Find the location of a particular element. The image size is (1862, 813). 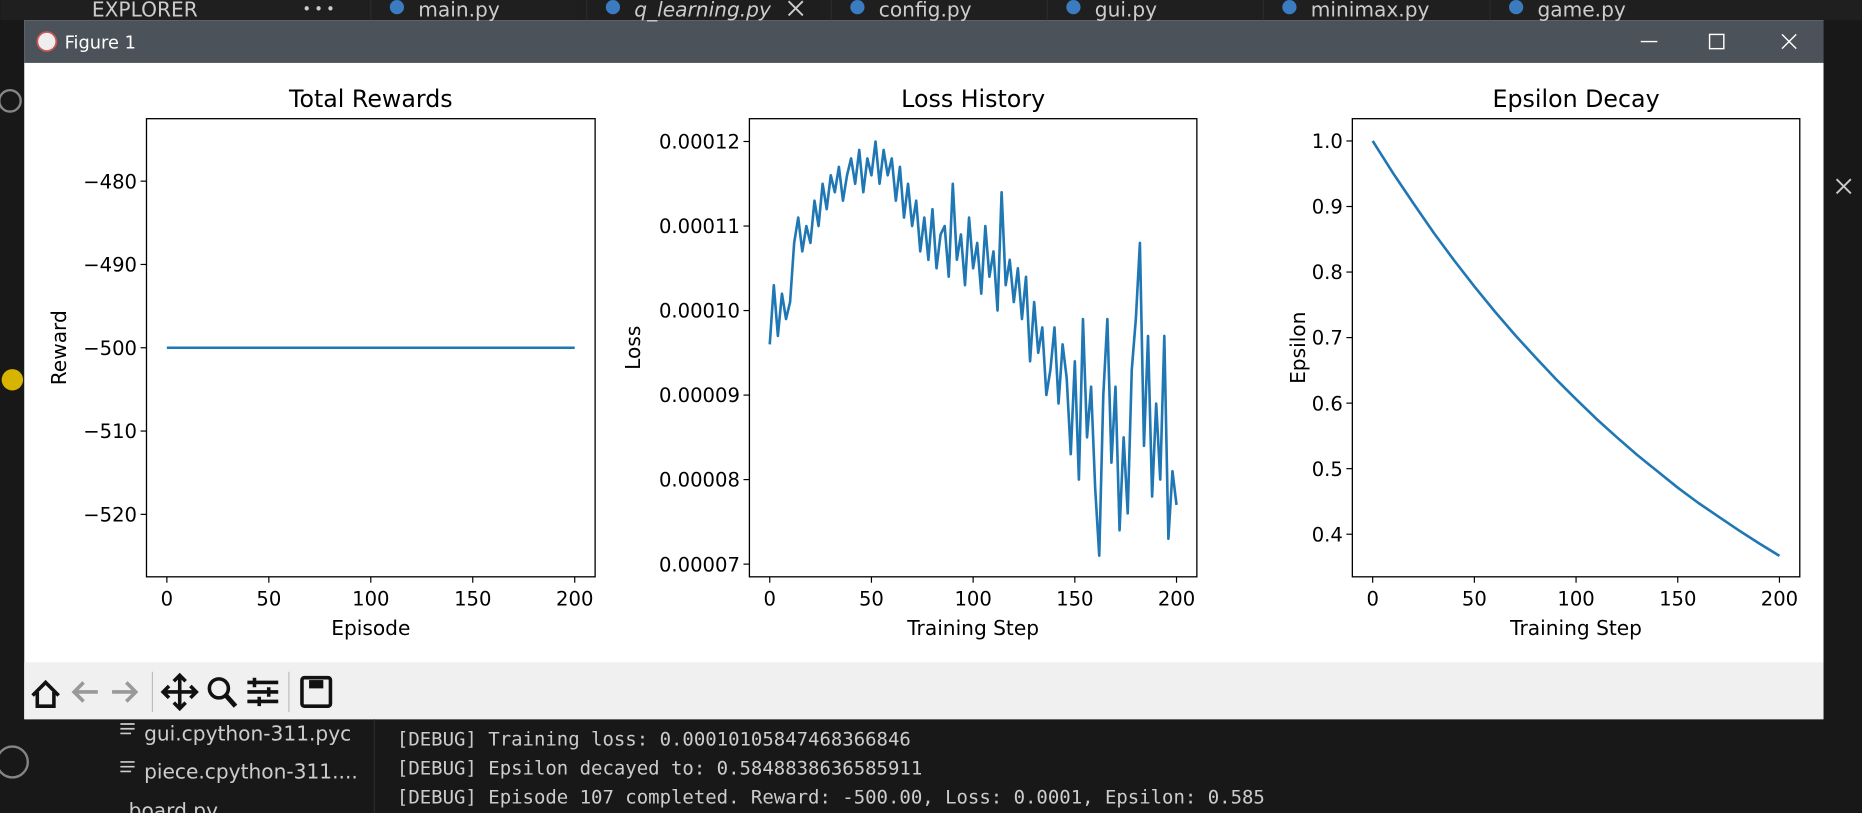

editor-tab: gui.py is located at coordinates (1126, 11).